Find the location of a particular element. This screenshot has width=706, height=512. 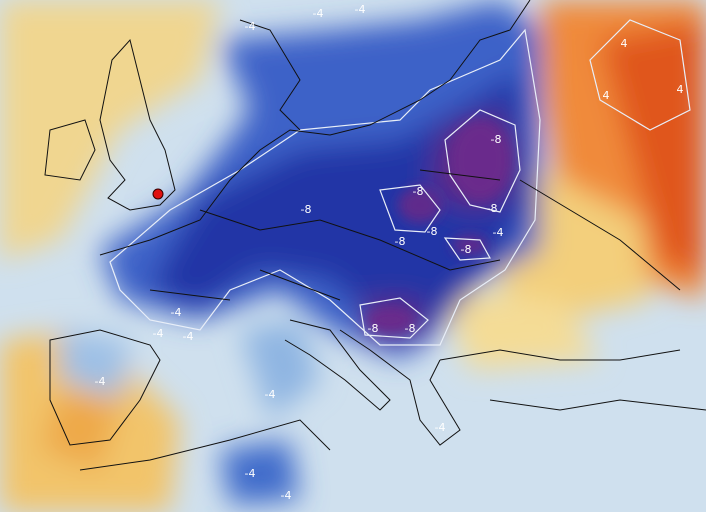

anomaly-cores is located at coordinates (438, 226).